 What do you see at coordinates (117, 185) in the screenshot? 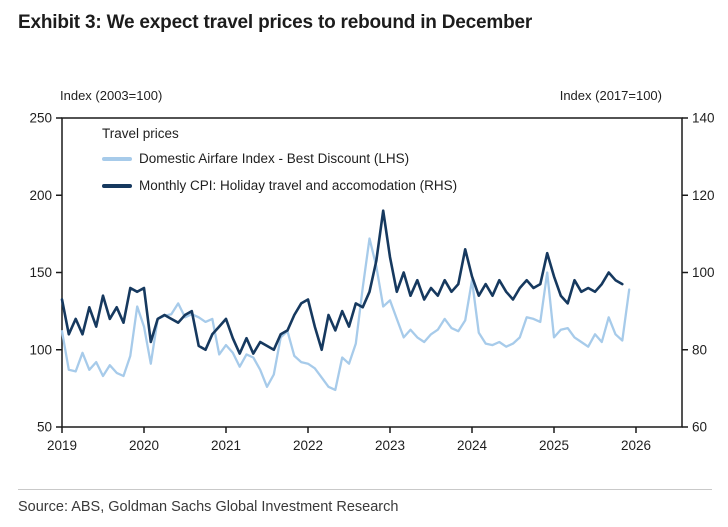
I see `cpi-line-swatch` at bounding box center [117, 185].